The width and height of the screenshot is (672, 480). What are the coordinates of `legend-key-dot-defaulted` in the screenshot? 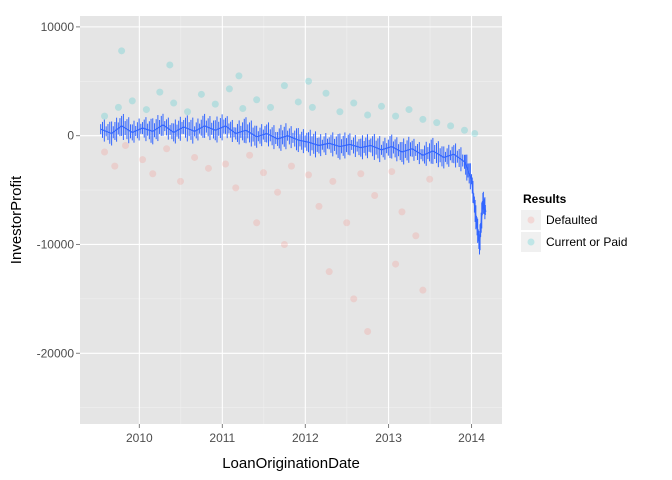 It's located at (531, 220).